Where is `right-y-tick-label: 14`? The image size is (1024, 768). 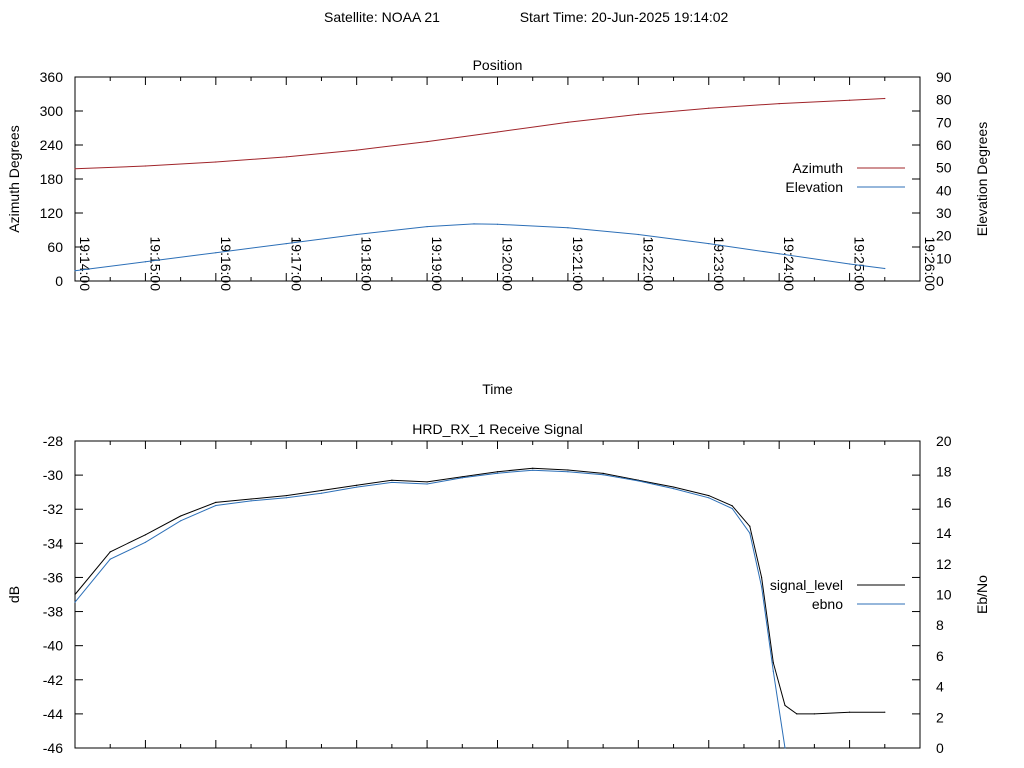
right-y-tick-label: 14 is located at coordinates (944, 533).